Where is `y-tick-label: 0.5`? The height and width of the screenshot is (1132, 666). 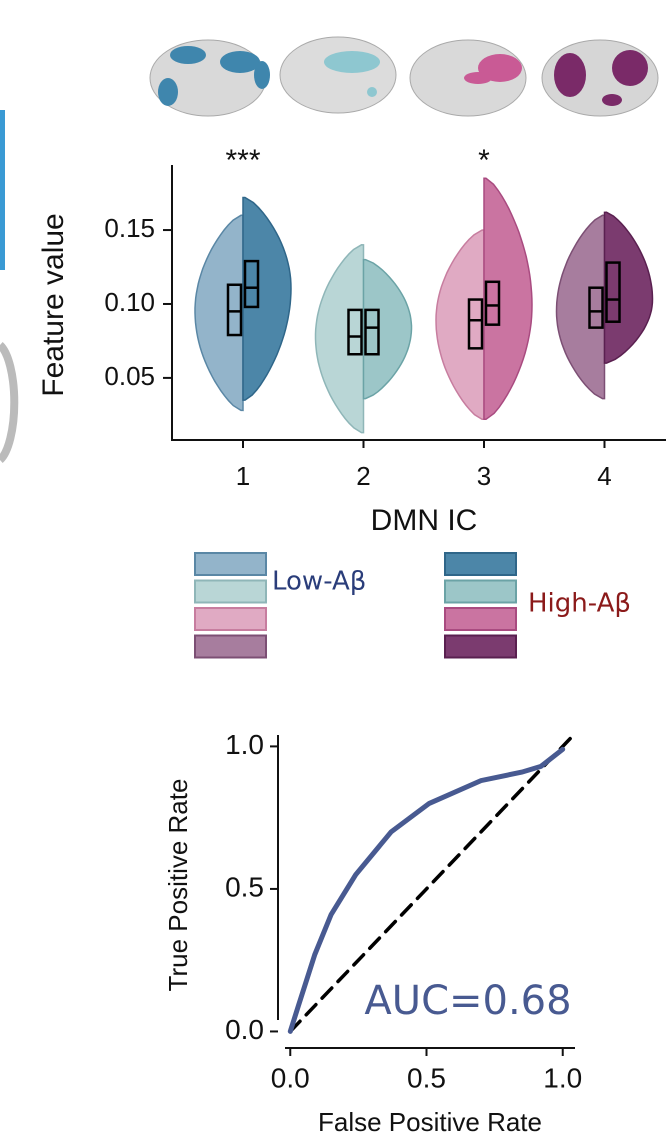
y-tick-label: 0.5 is located at coordinates (244, 886).